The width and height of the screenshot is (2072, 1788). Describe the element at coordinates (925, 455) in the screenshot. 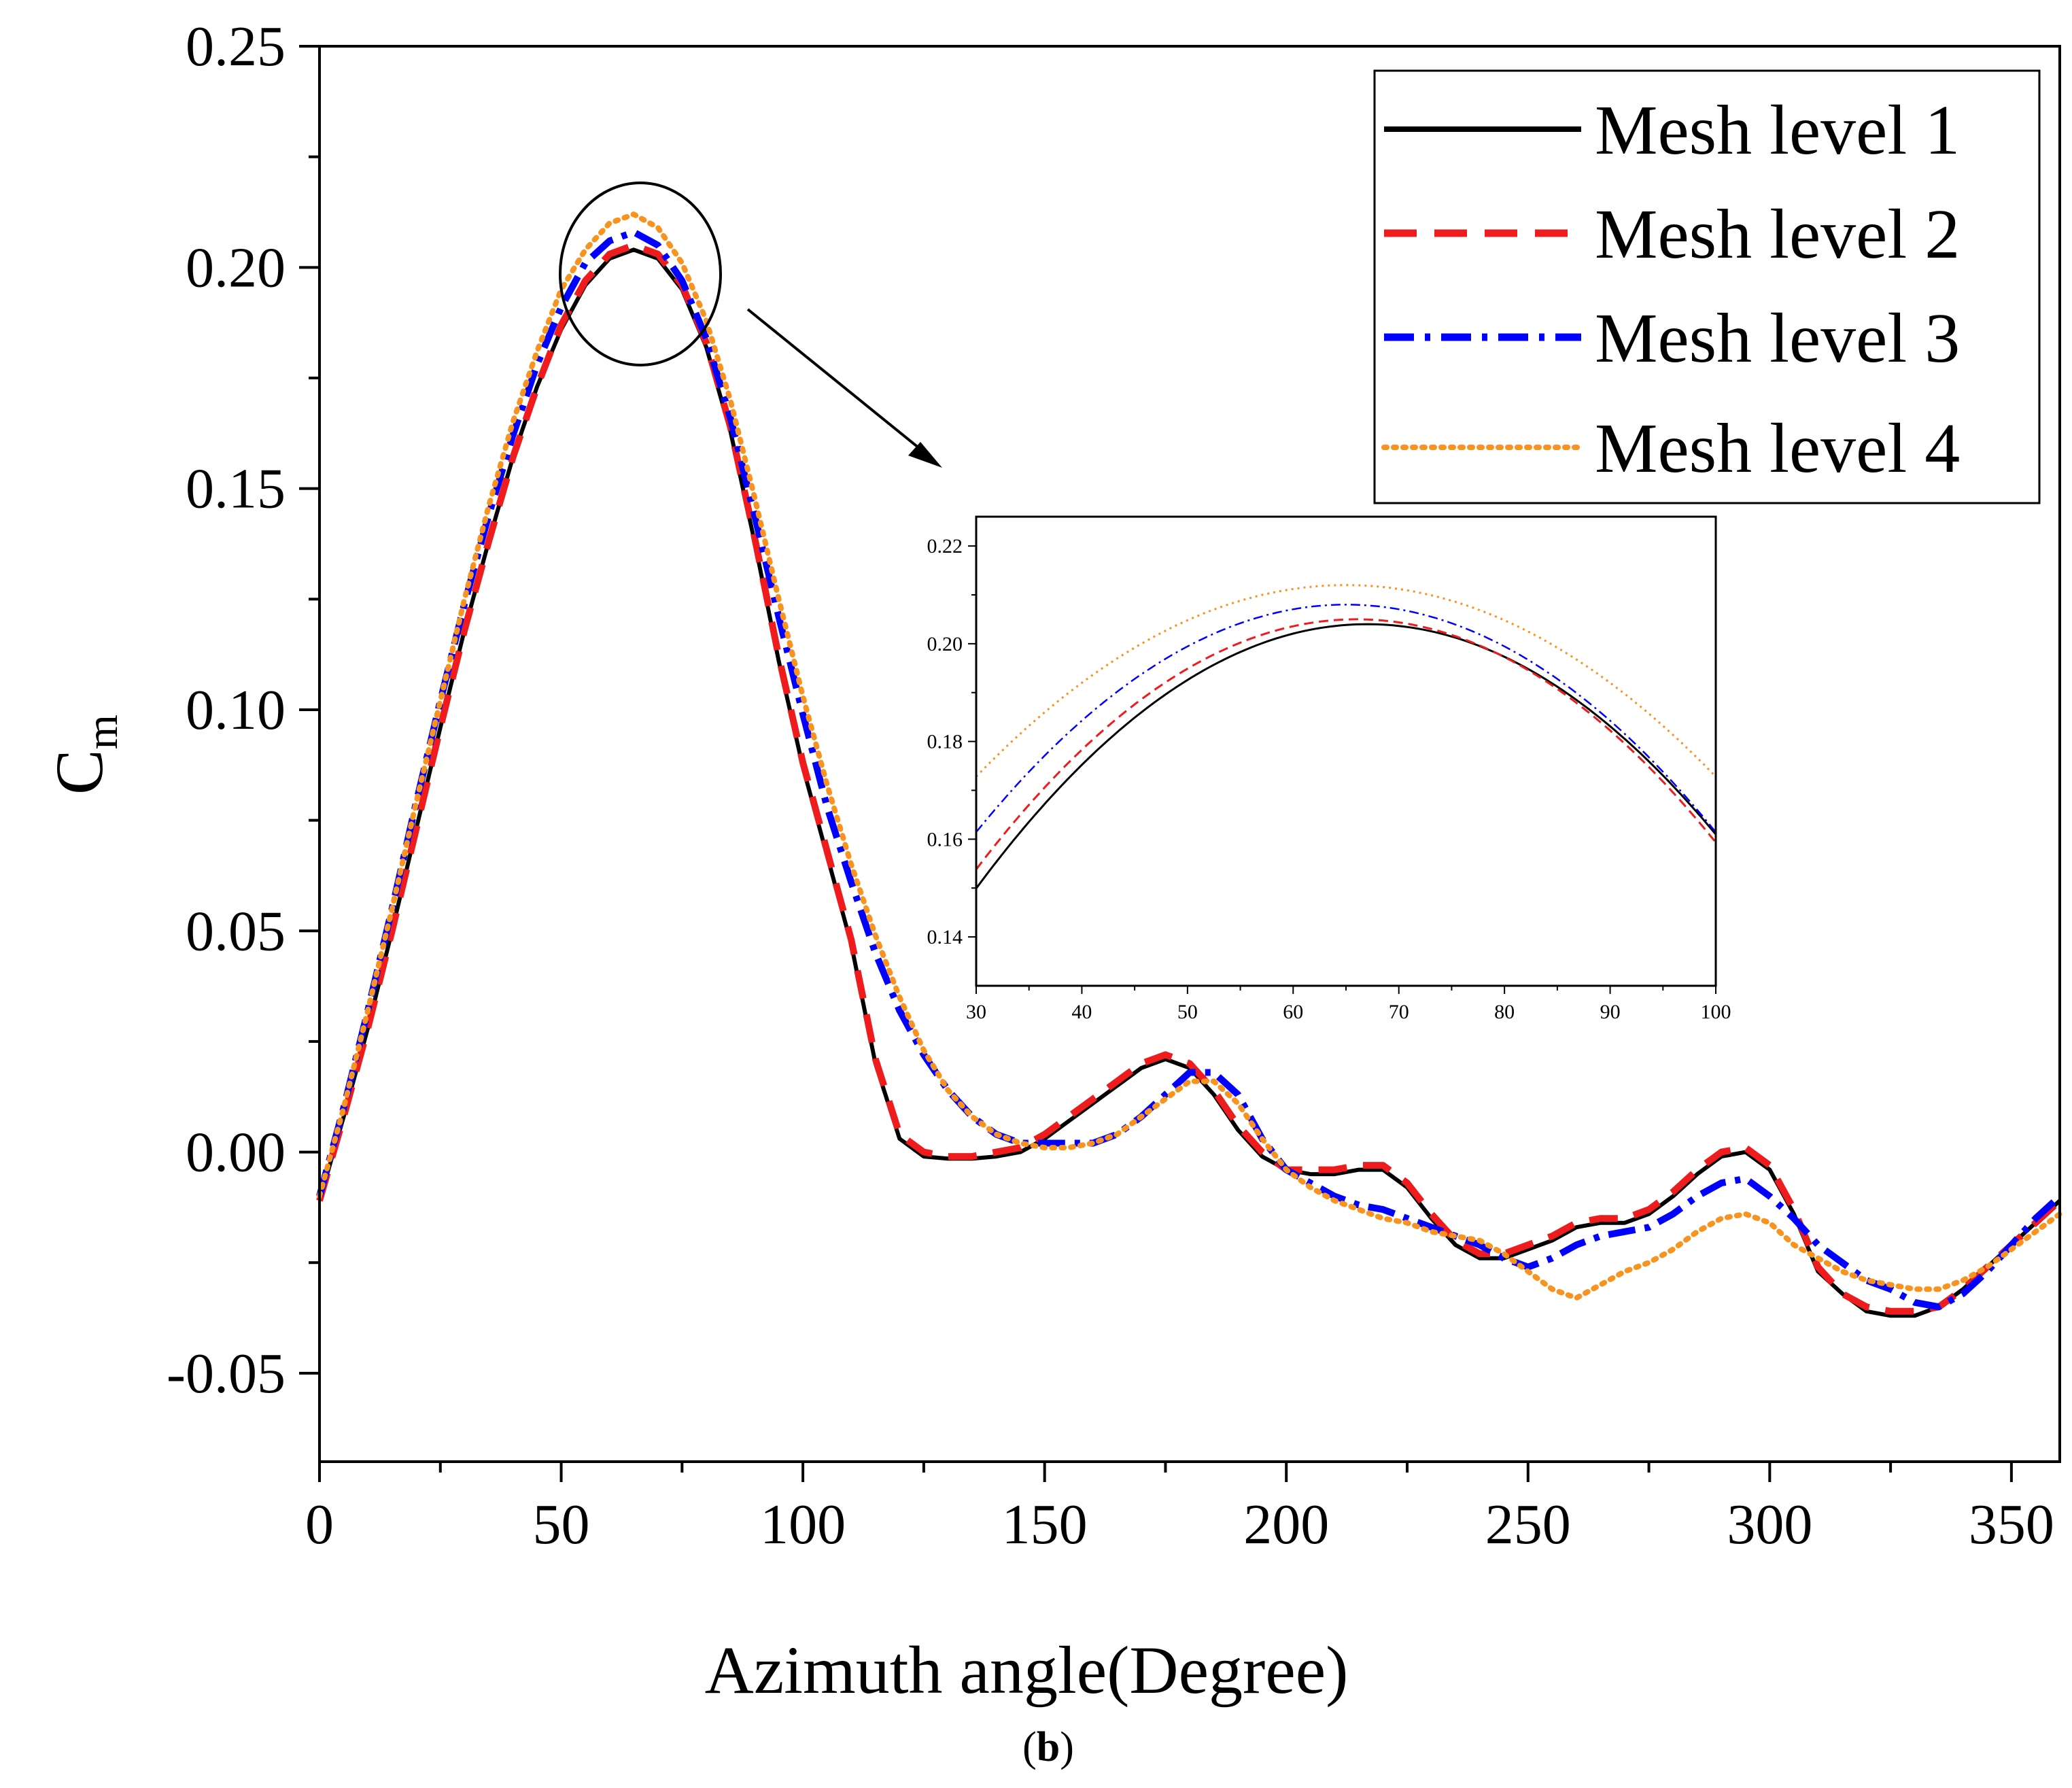

I see `zoom-arrow-head` at that location.